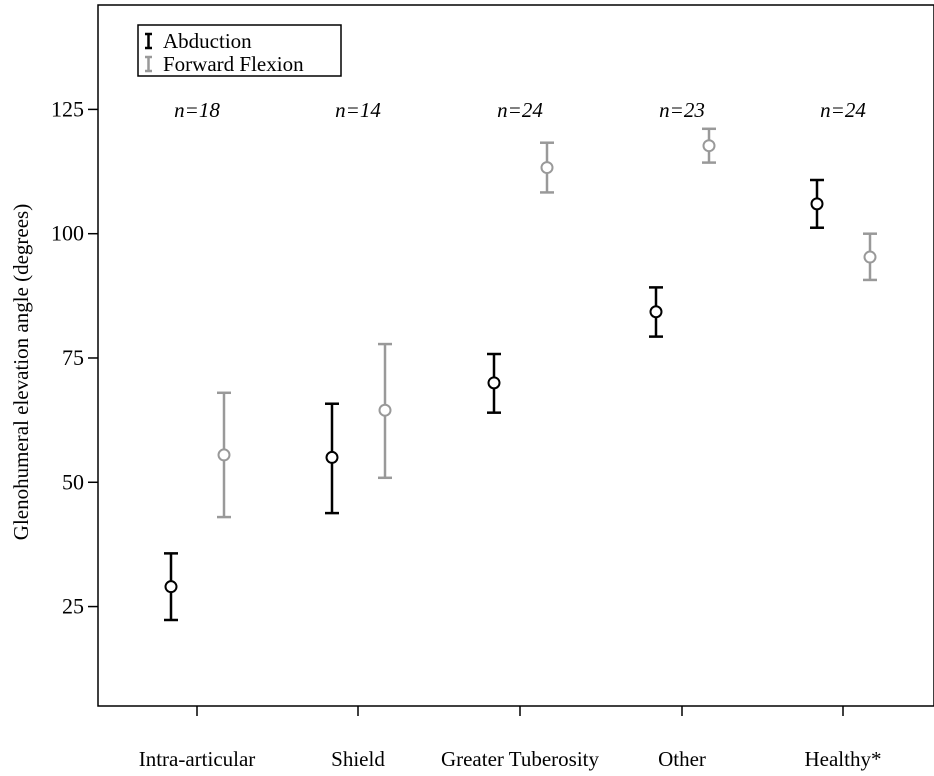  Describe the element at coordinates (148, 41) in the screenshot. I see `legend-abduction-marker-icon` at that location.